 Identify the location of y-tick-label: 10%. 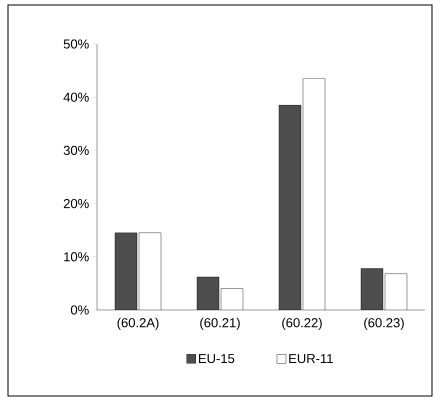
(76, 257).